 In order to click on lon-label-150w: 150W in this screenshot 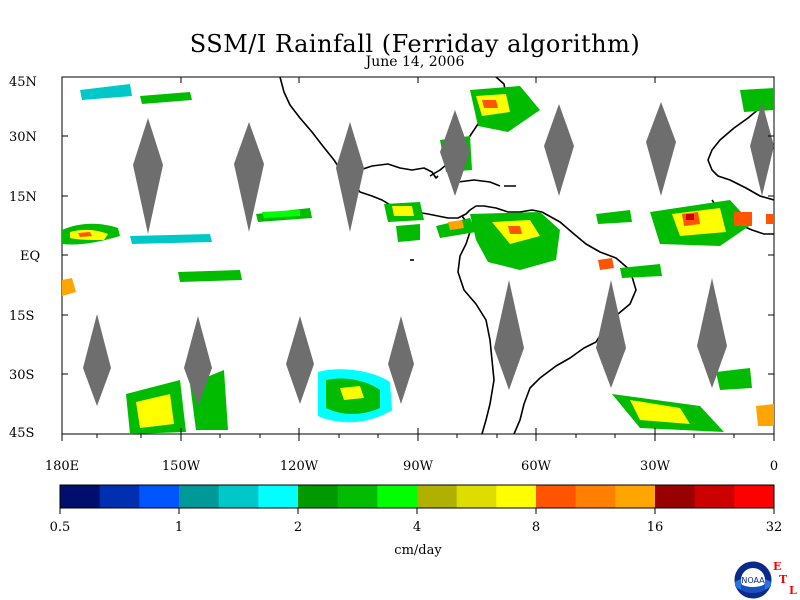, I will do `click(181, 466)`.